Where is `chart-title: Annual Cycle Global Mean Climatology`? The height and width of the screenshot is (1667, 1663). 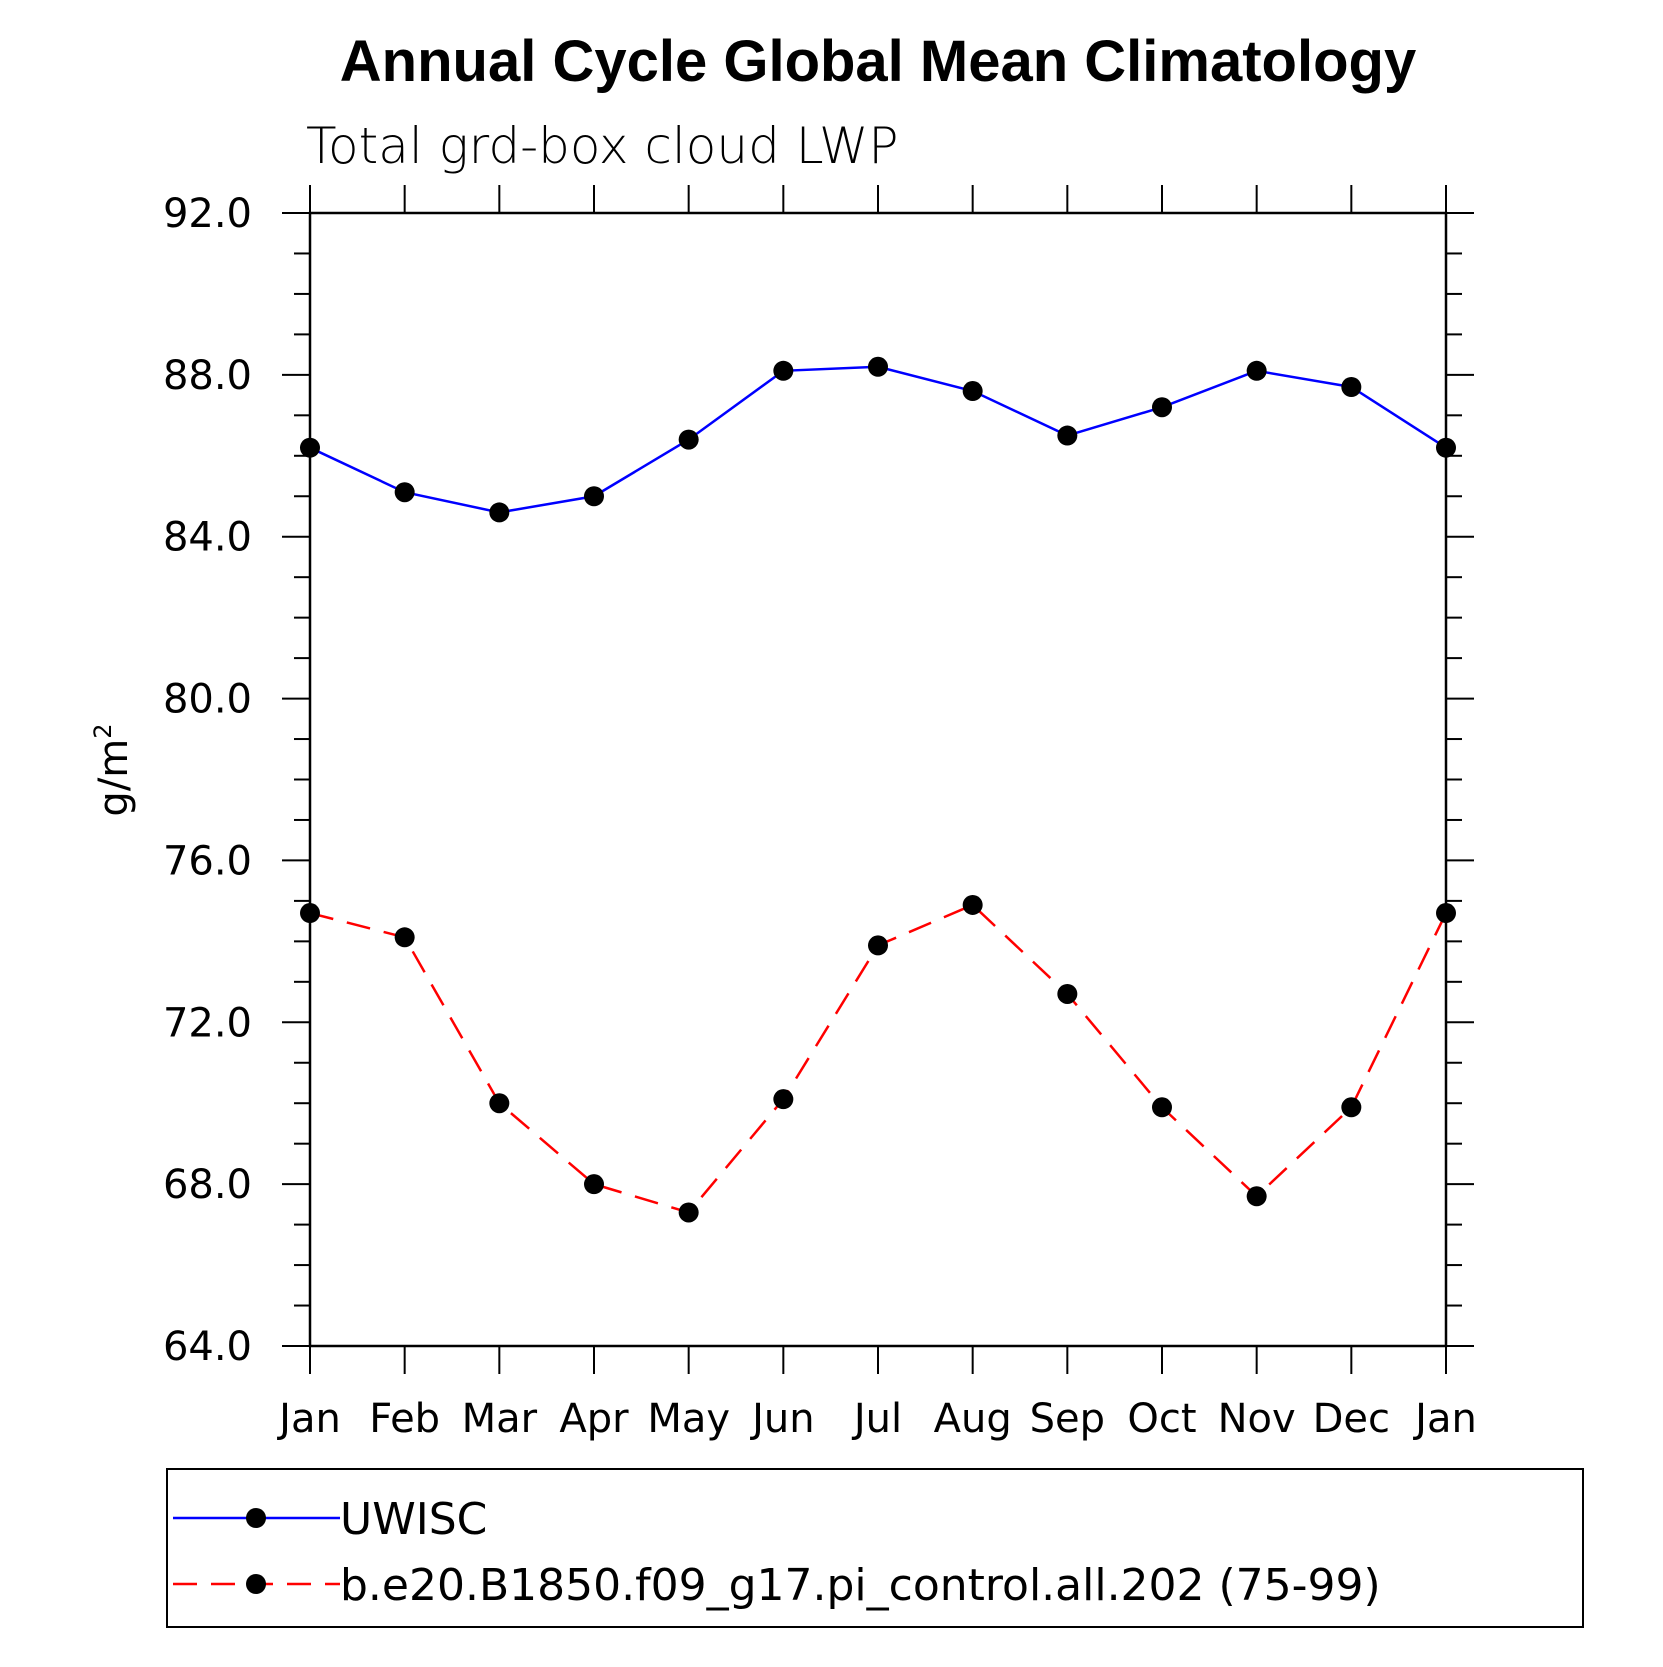 chart-title: Annual Cycle Global Mean Climatology is located at coordinates (878, 61).